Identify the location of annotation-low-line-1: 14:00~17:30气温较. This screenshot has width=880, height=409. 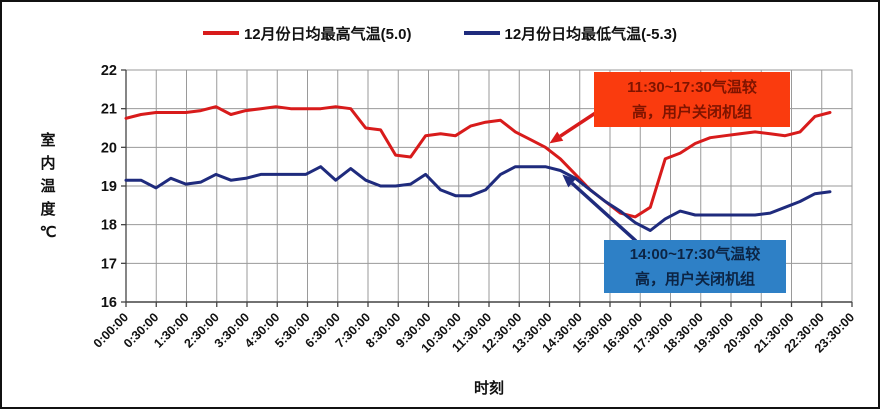
(695, 254).